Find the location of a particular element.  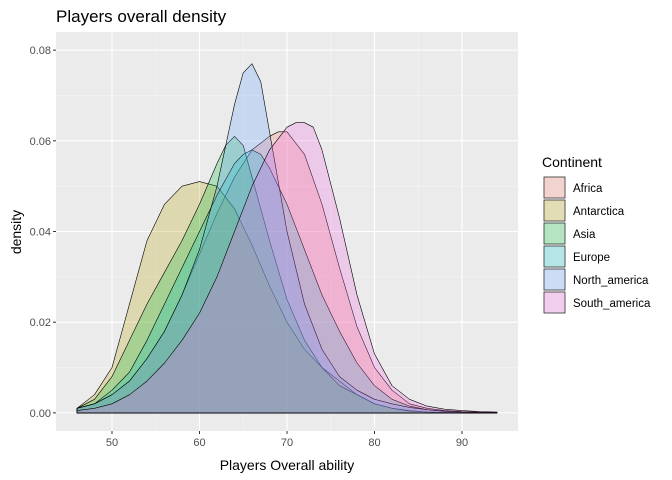

legend-swatch-africa is located at coordinates (554, 187).